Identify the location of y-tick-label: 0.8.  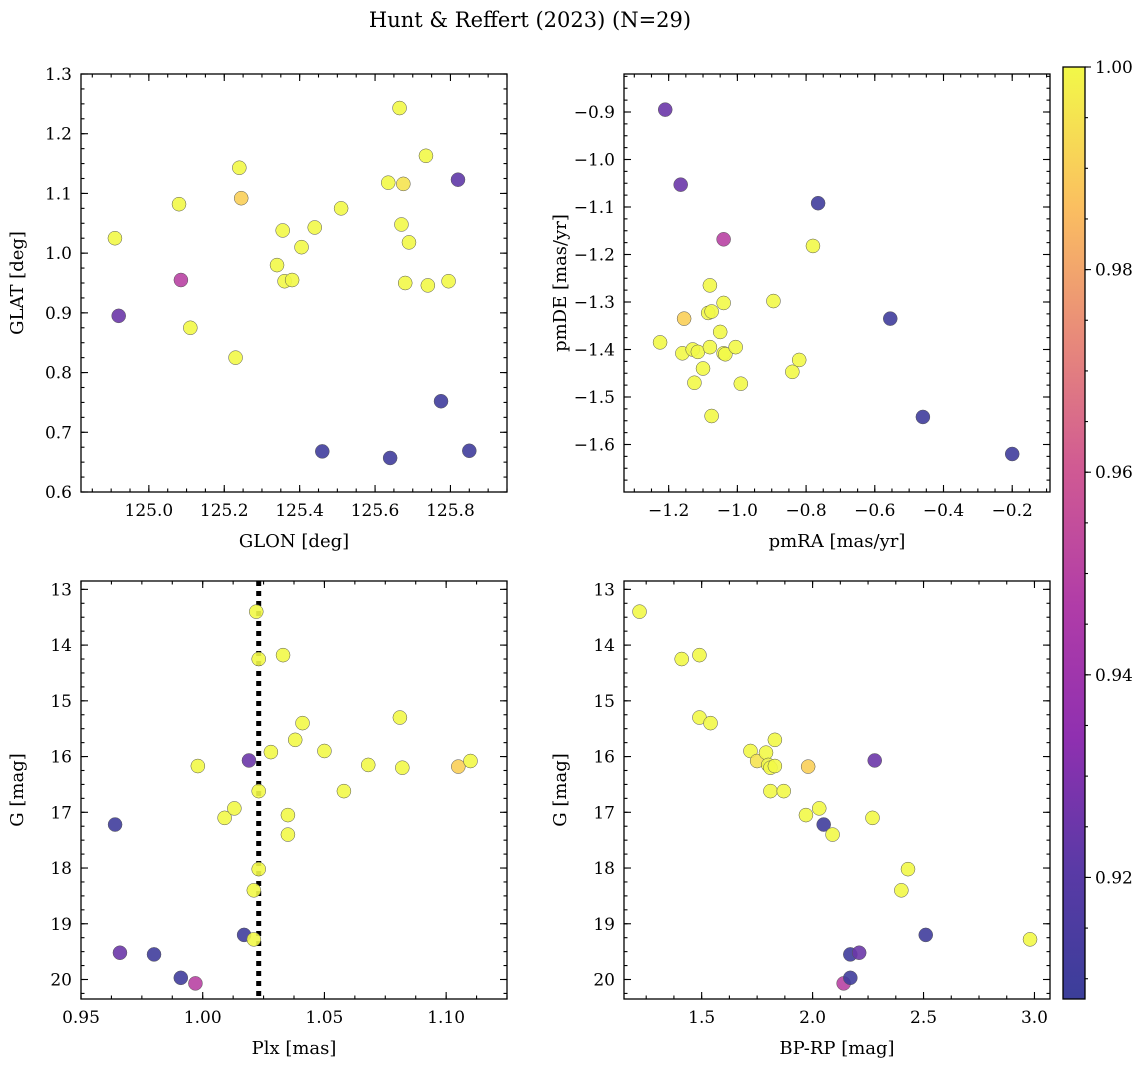
(58, 374).